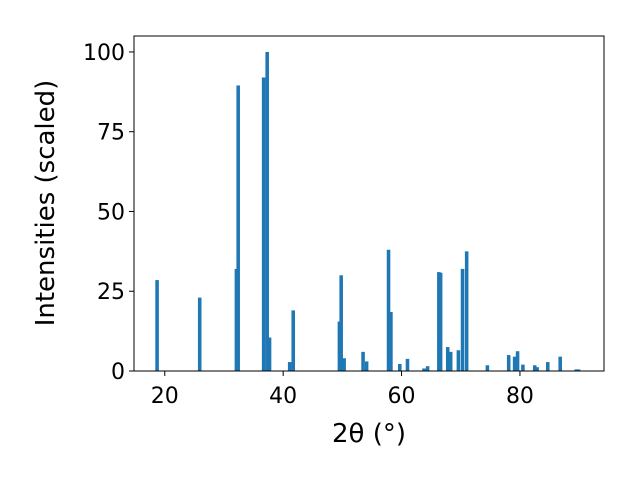 The width and height of the screenshot is (640, 480). What do you see at coordinates (46, 203) in the screenshot?
I see `y-axis-label: Intensities (scaled)` at bounding box center [46, 203].